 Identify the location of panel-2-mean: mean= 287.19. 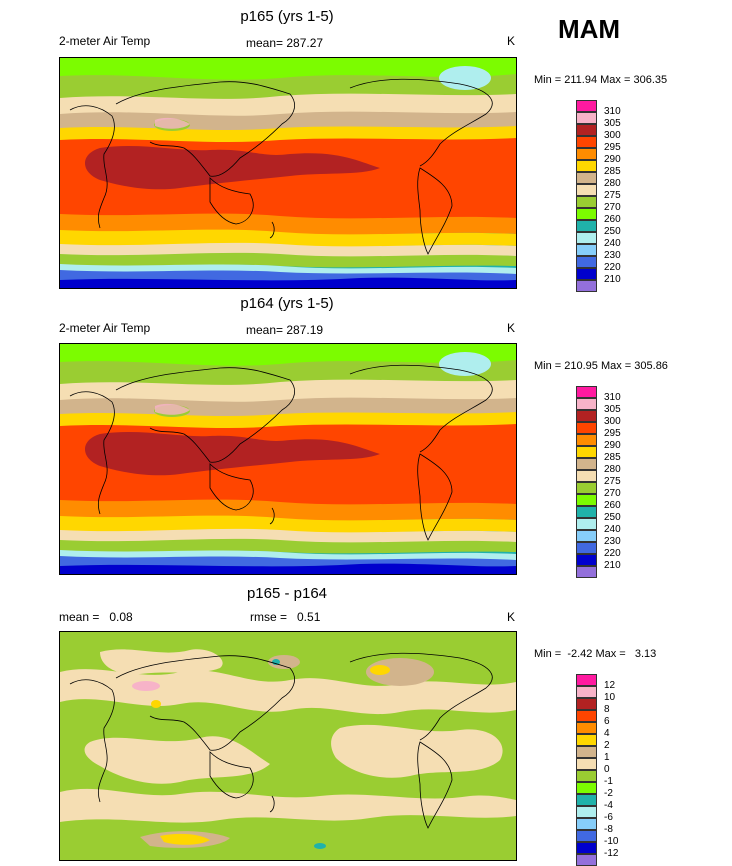
(285, 330).